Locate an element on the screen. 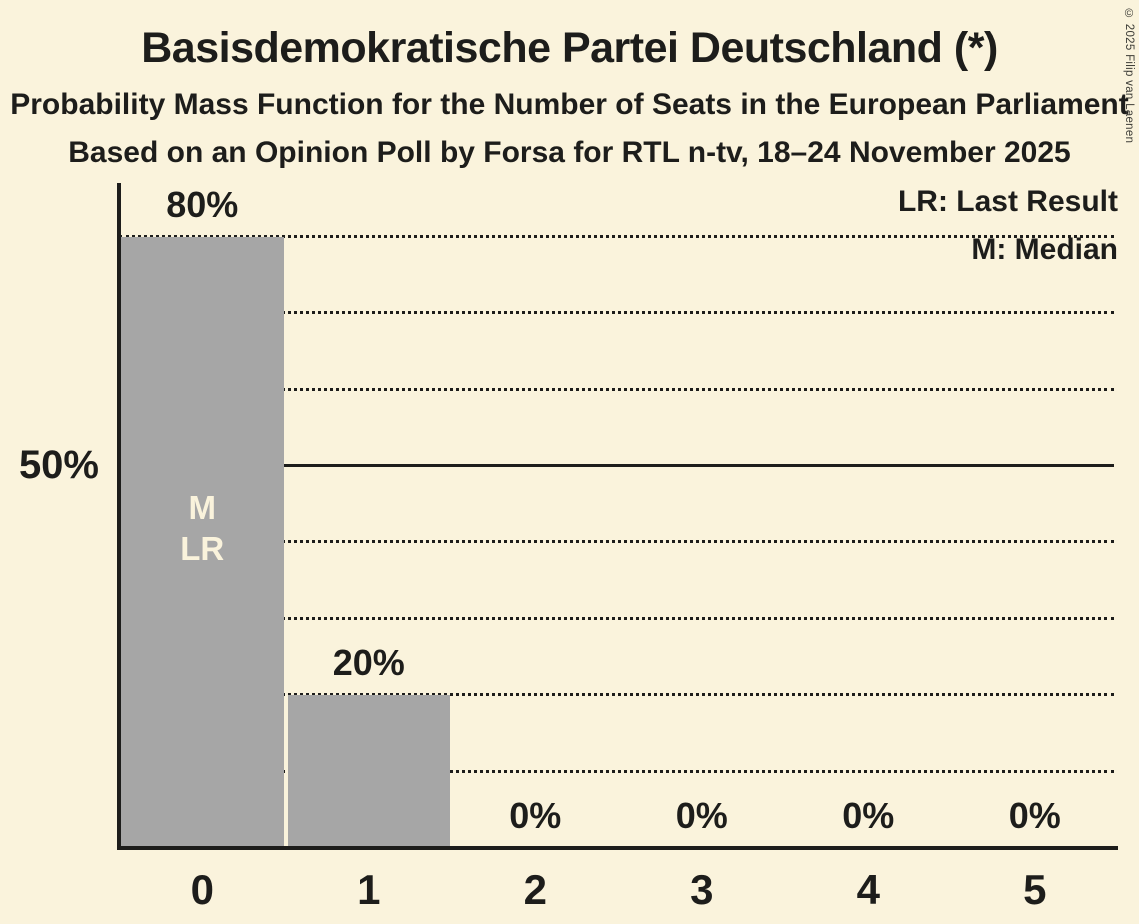 This screenshot has height=924, width=1139. value-label-seats-1: 20% is located at coordinates (368, 663).